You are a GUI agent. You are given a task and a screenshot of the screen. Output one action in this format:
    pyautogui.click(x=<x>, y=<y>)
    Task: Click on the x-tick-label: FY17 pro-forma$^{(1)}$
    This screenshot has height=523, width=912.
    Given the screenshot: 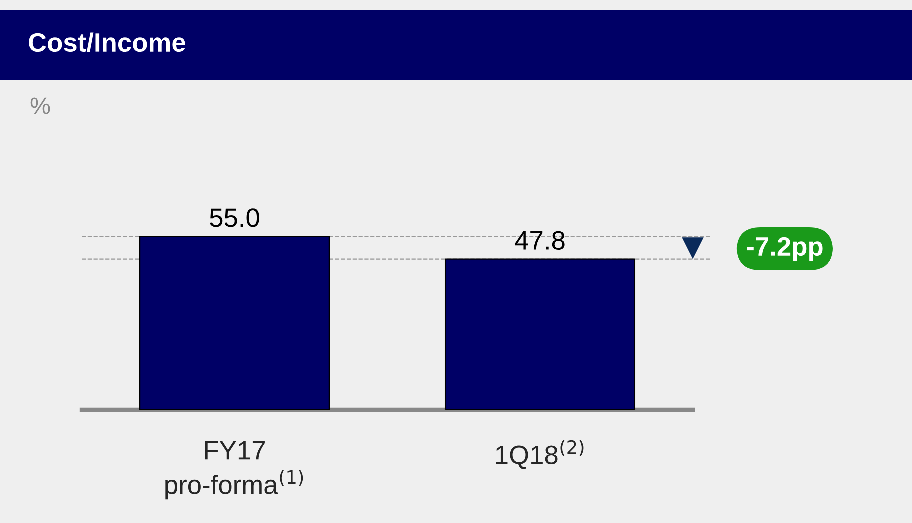 What is the action you would take?
    pyautogui.click(x=235, y=471)
    